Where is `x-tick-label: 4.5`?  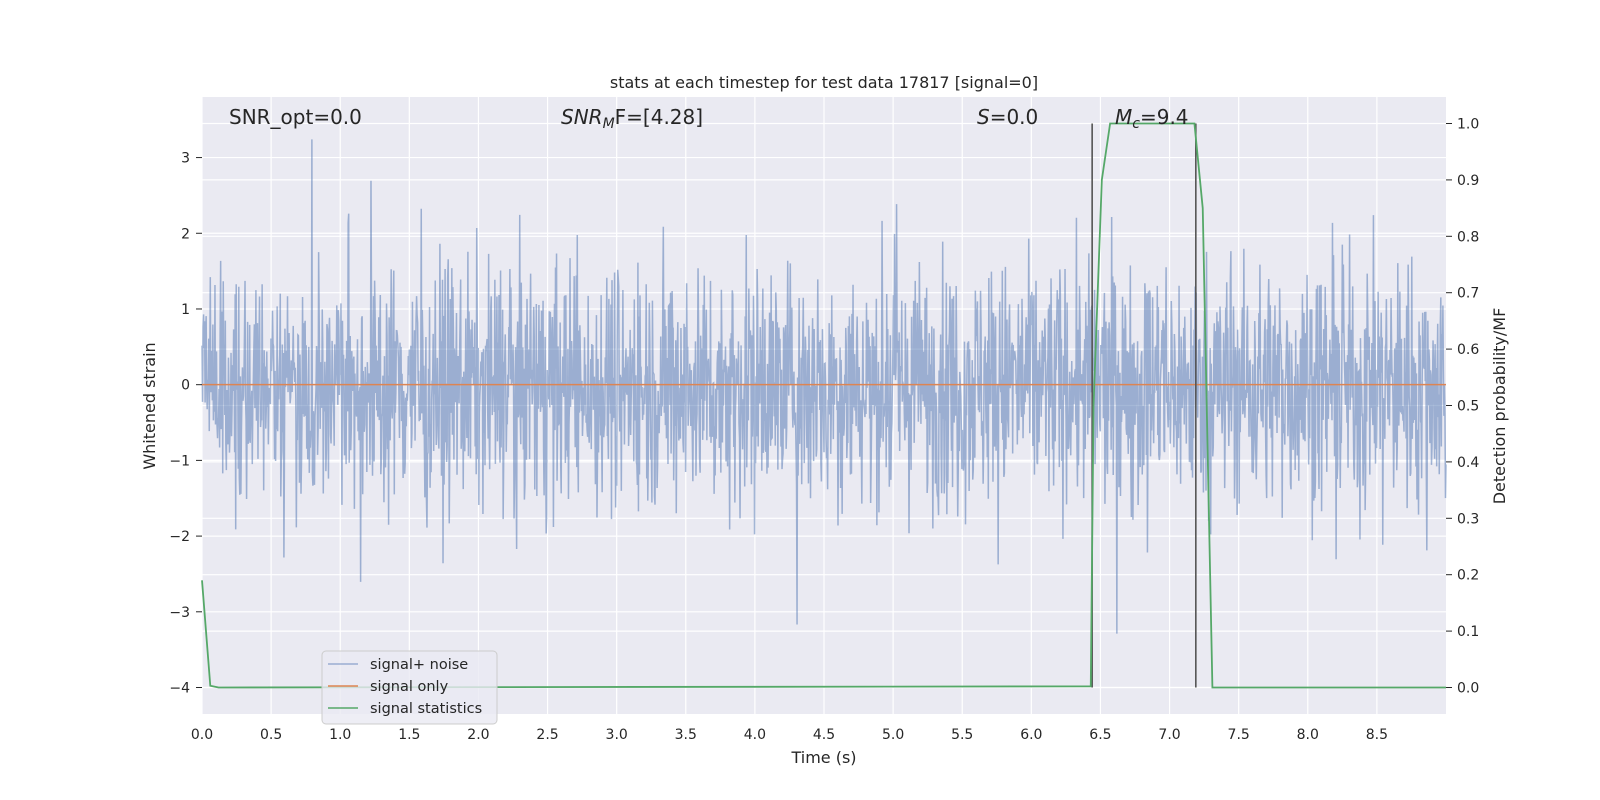
x-tick-label: 4.5 is located at coordinates (824, 735).